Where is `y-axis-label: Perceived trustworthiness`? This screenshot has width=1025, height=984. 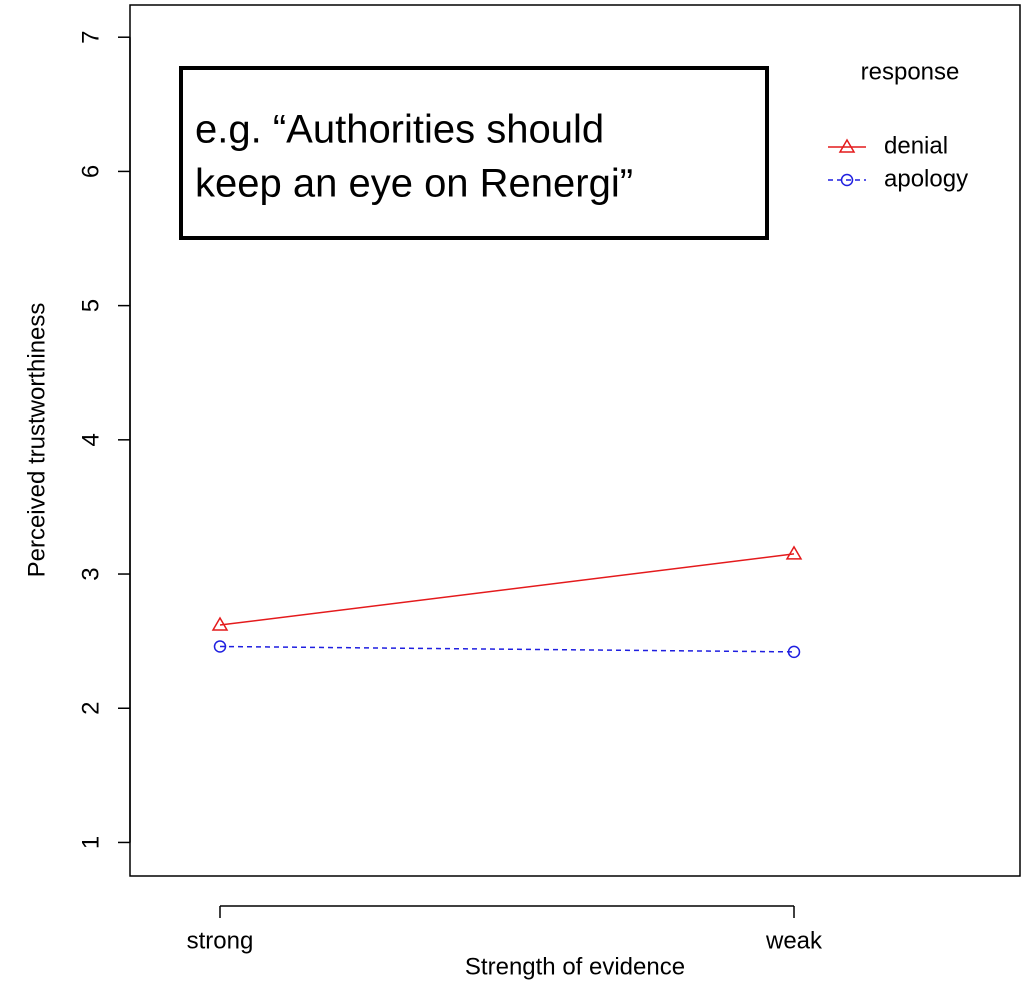
y-axis-label: Perceived trustworthiness is located at coordinates (36, 440).